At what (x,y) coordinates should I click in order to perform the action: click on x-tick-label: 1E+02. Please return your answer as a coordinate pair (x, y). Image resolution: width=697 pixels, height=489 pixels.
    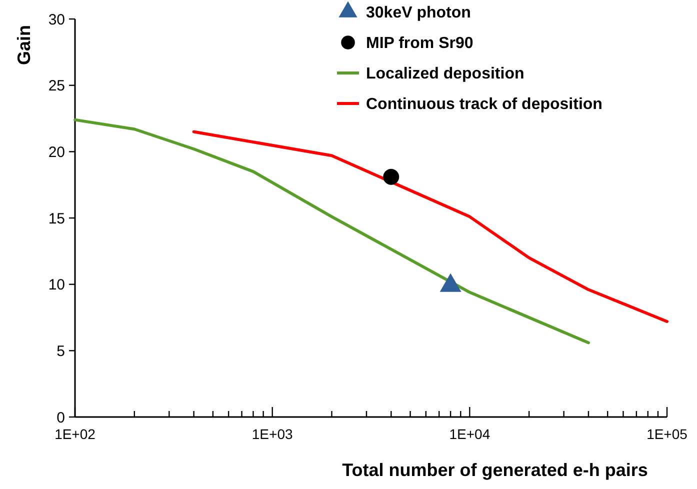
    Looking at the image, I should click on (75, 434).